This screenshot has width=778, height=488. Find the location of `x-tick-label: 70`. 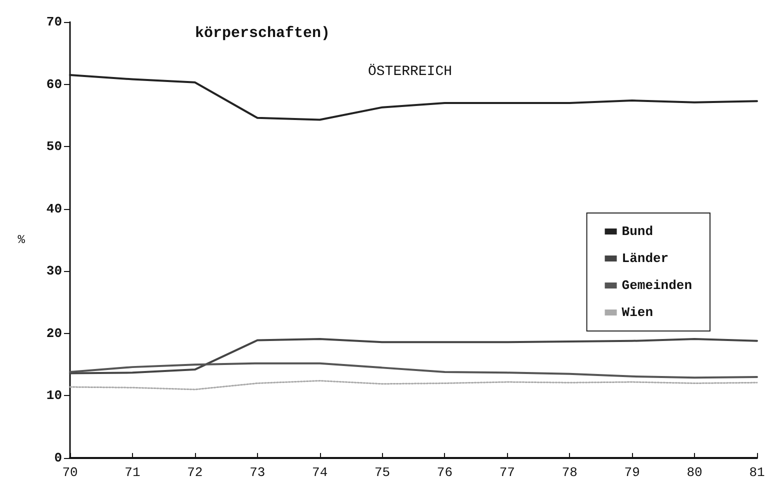

x-tick-label: 70 is located at coordinates (70, 472).